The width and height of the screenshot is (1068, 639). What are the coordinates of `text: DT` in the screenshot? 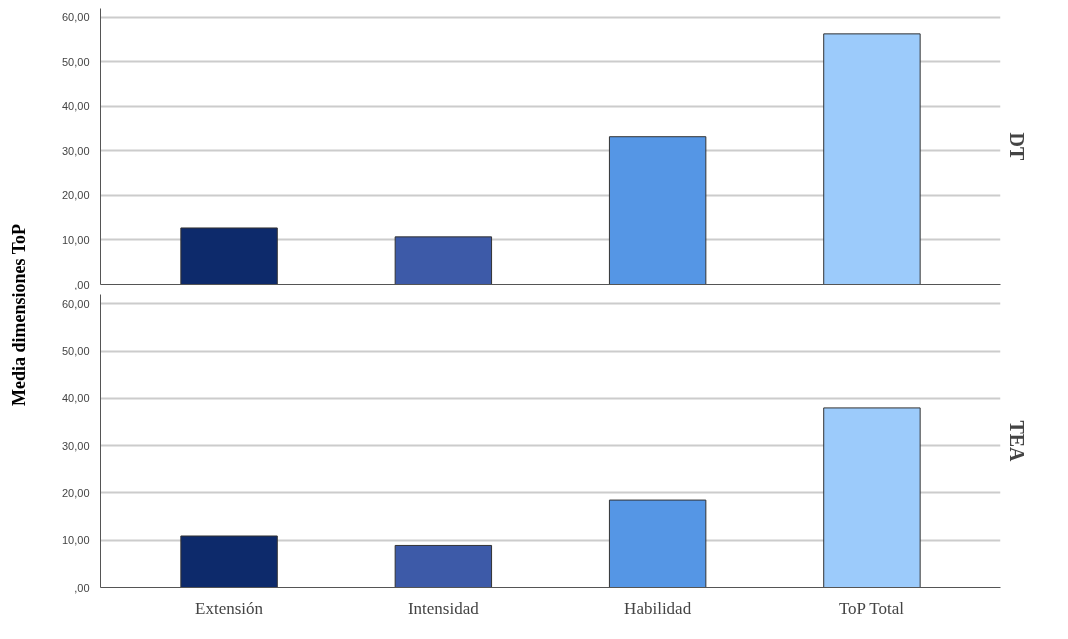 It's located at (1016, 147).